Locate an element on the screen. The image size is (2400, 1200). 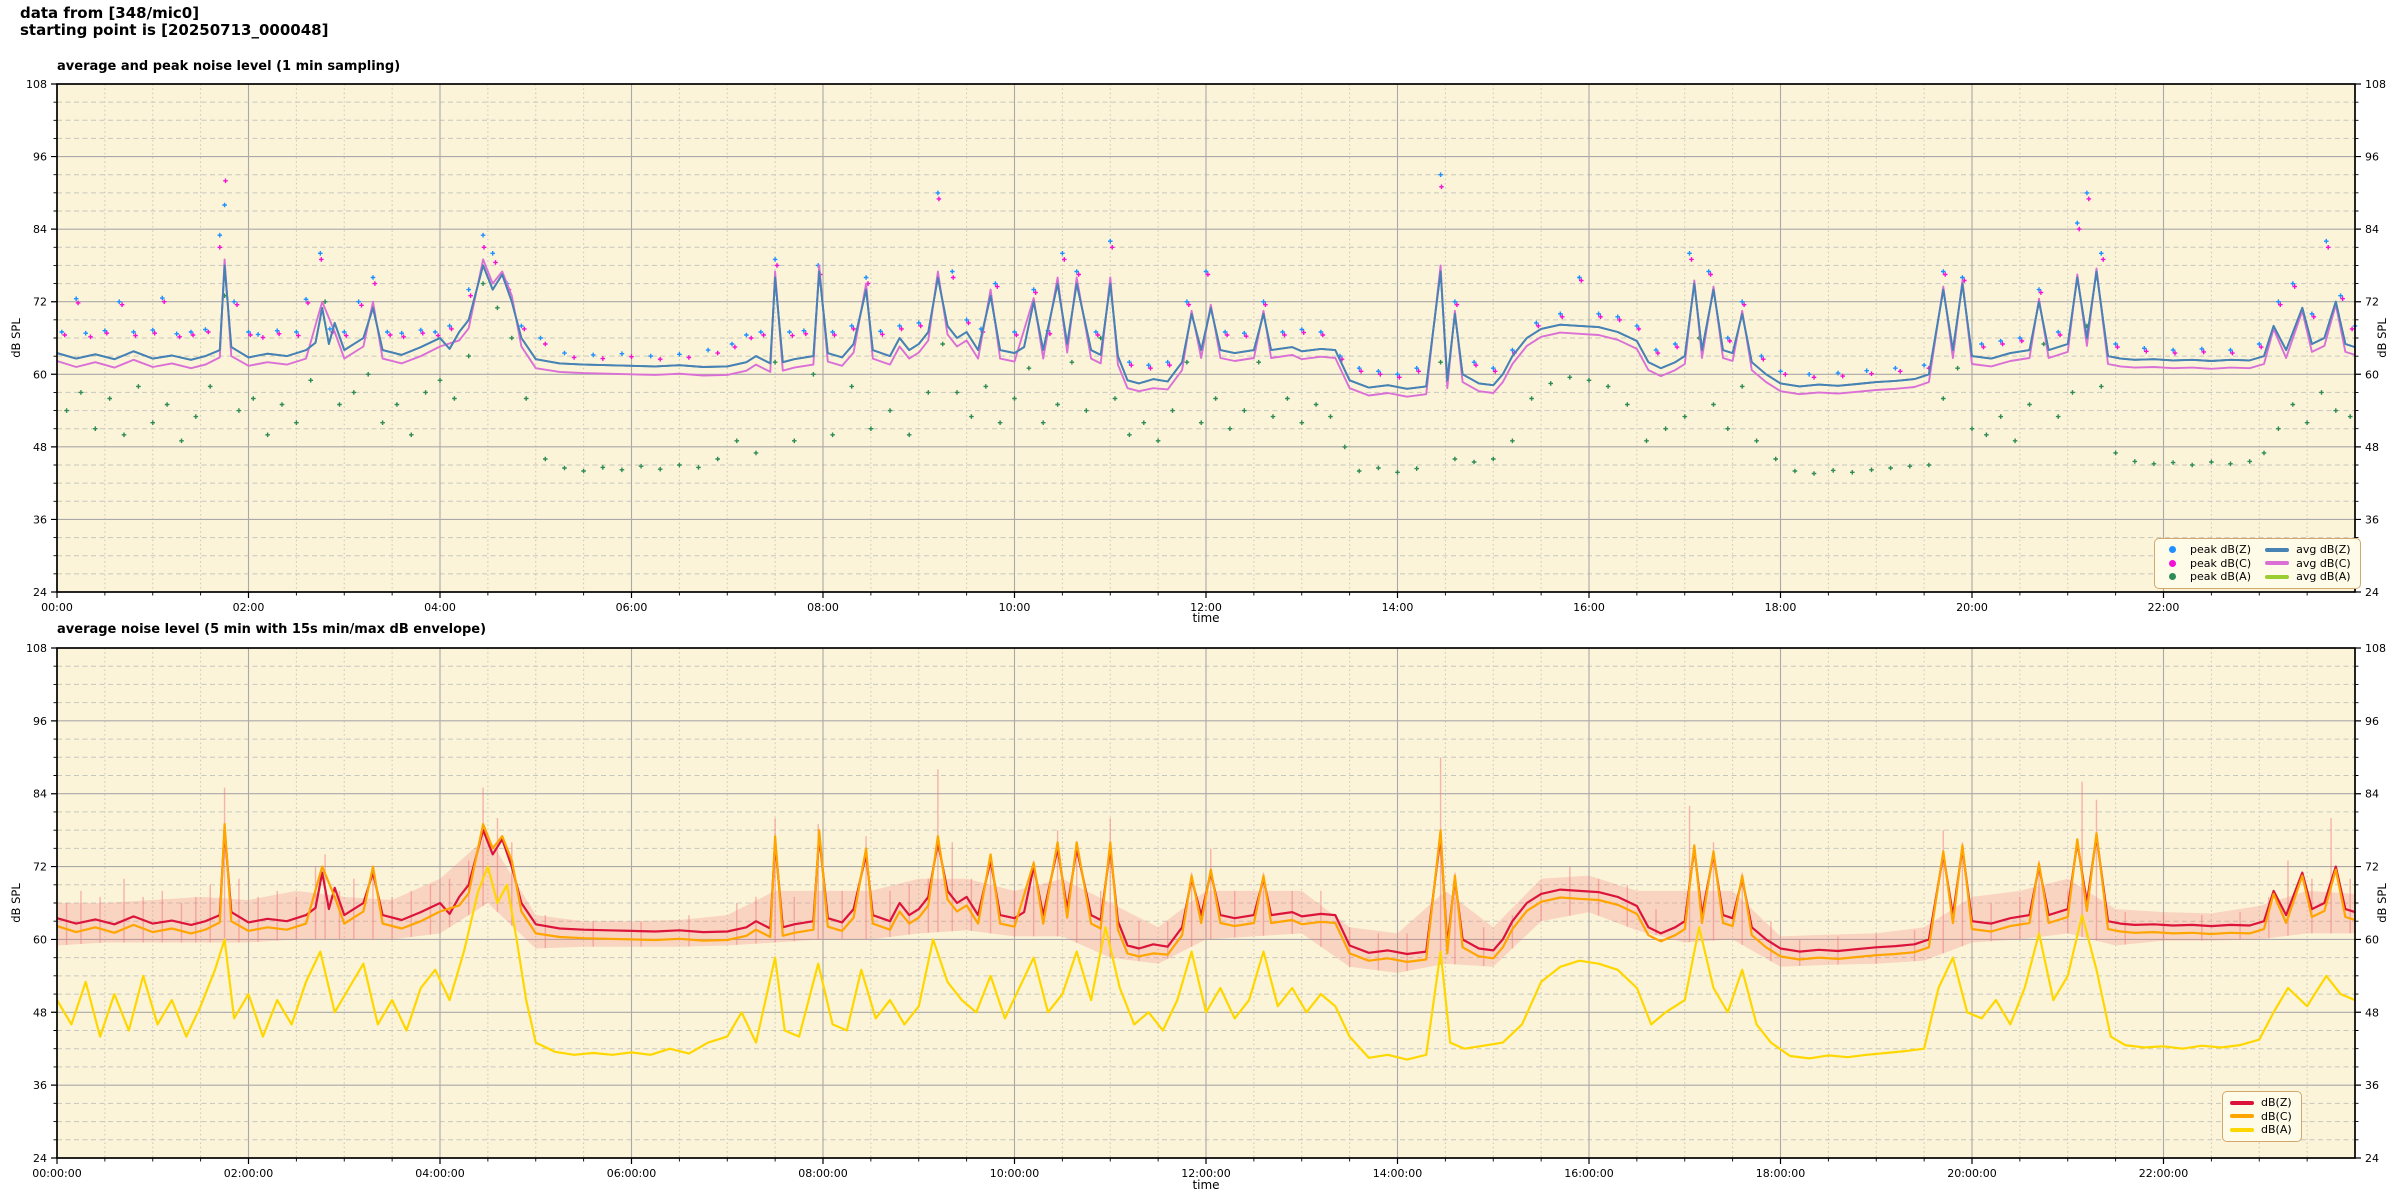
legend-item-avg-dbc: avg dB(C) is located at coordinates (2308, 564).